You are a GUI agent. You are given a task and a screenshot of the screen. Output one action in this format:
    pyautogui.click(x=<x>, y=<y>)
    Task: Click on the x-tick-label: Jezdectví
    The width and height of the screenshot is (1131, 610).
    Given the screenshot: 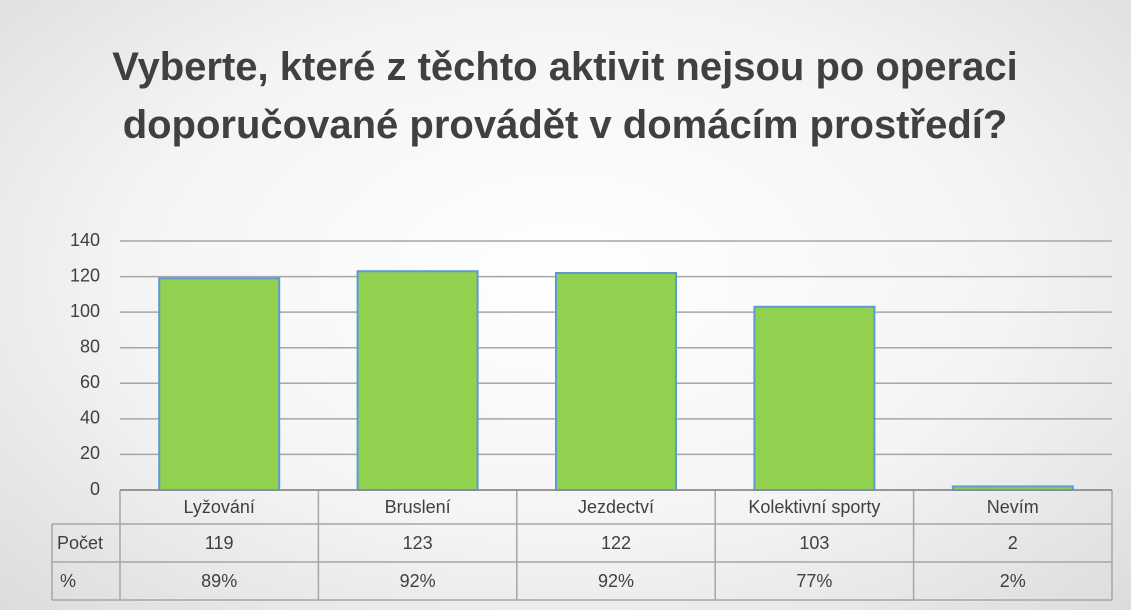 What is the action you would take?
    pyautogui.click(x=616, y=507)
    